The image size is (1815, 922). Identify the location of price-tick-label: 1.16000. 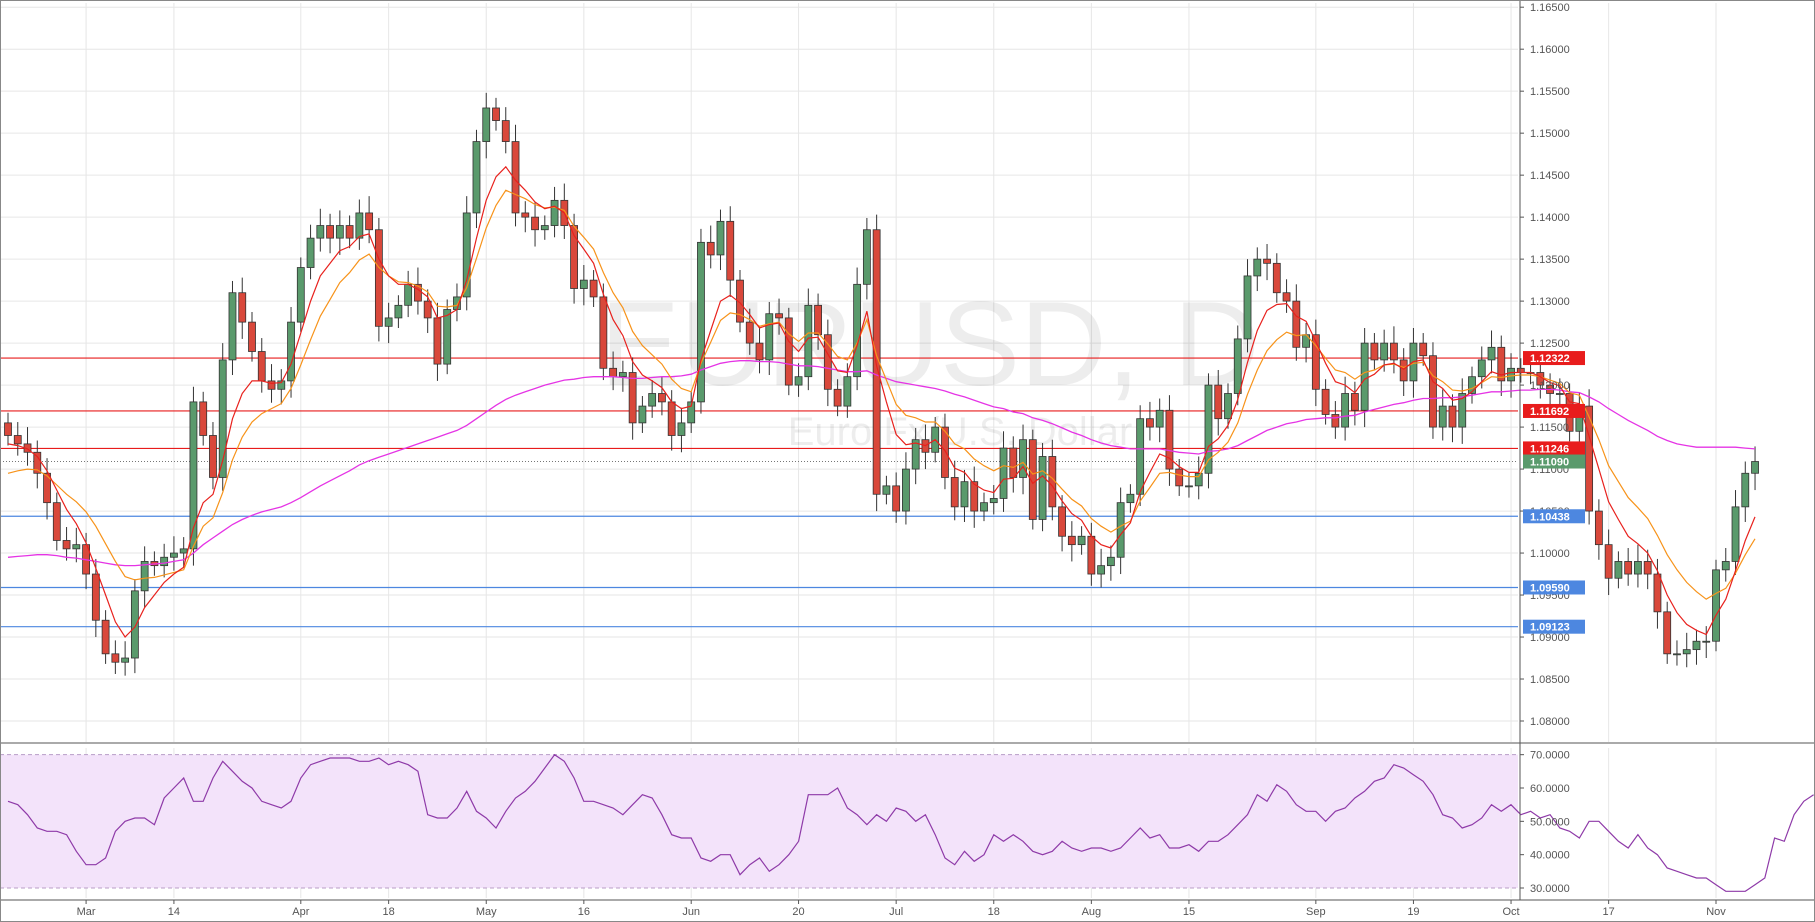
(1550, 50).